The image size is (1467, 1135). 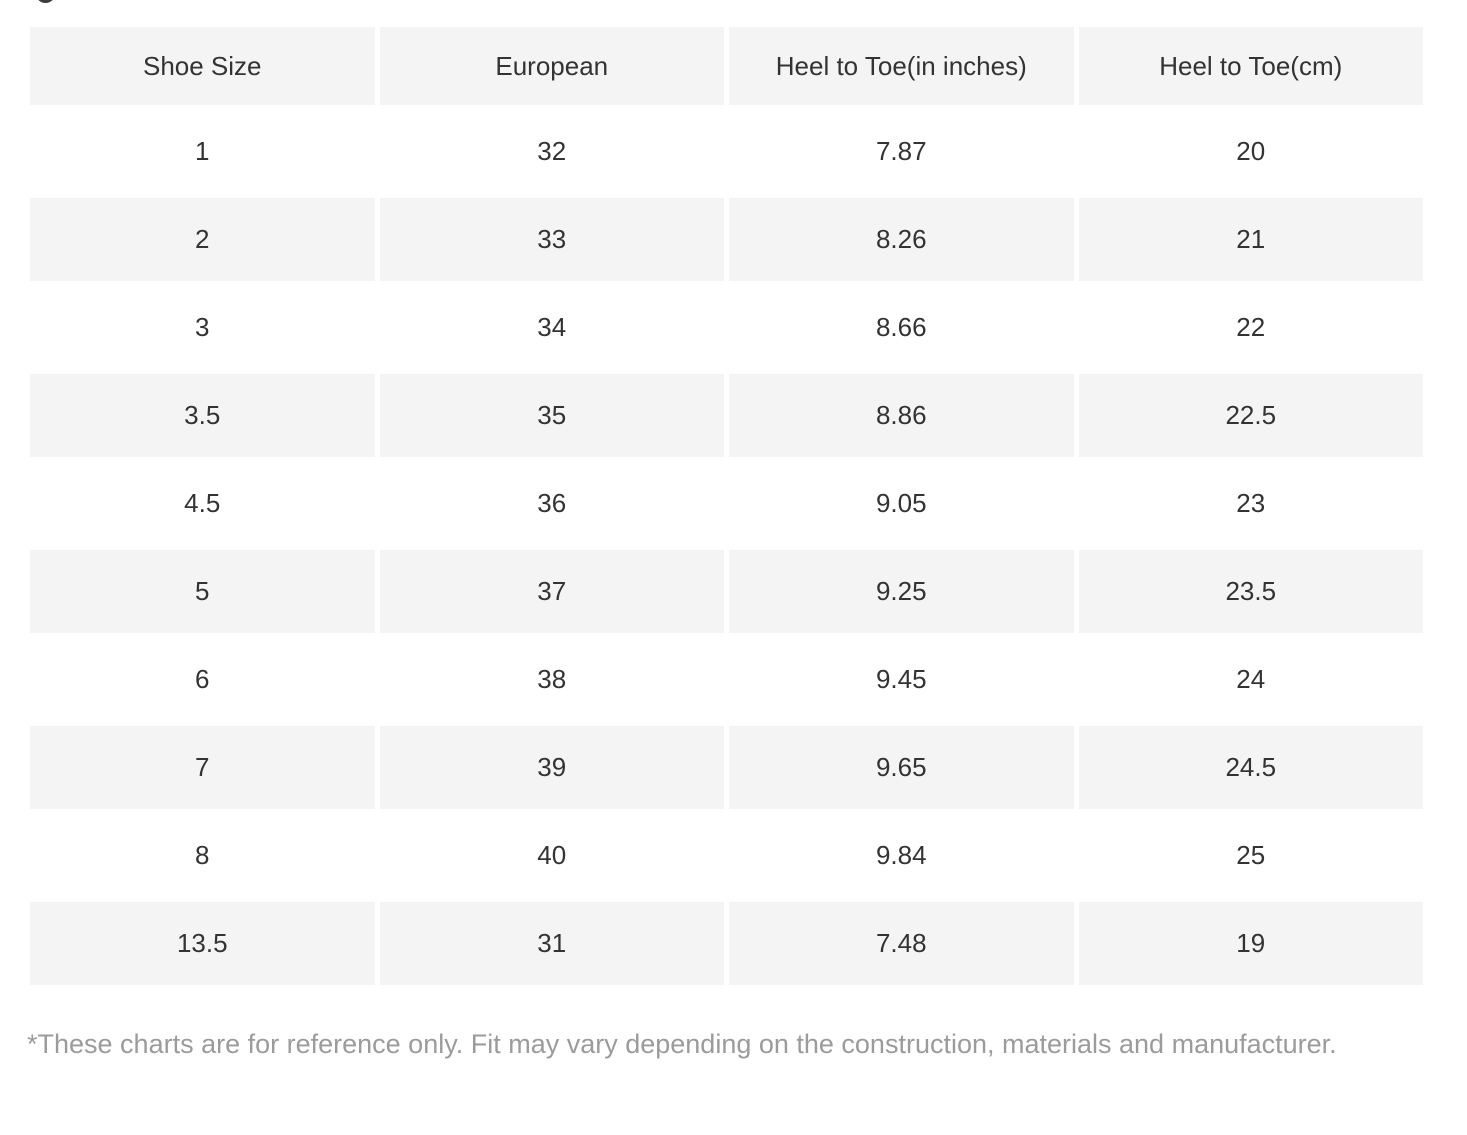 What do you see at coordinates (551, 66) in the screenshot?
I see `column-header-european: European` at bounding box center [551, 66].